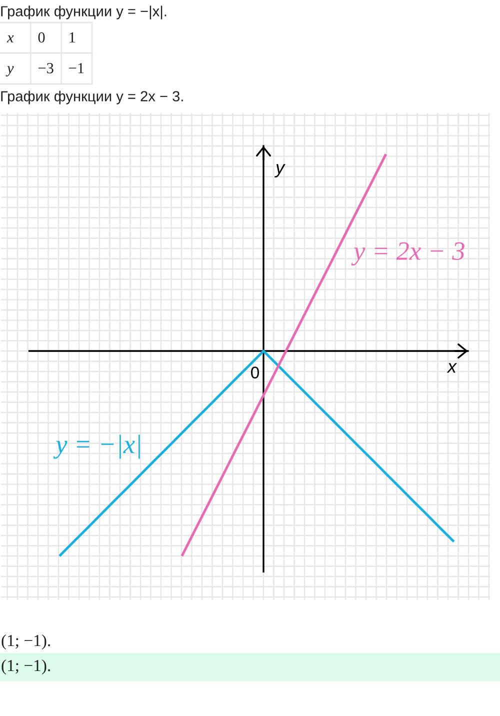 This screenshot has width=500, height=716. Describe the element at coordinates (41, 37) in the screenshot. I see `text: 0` at that location.